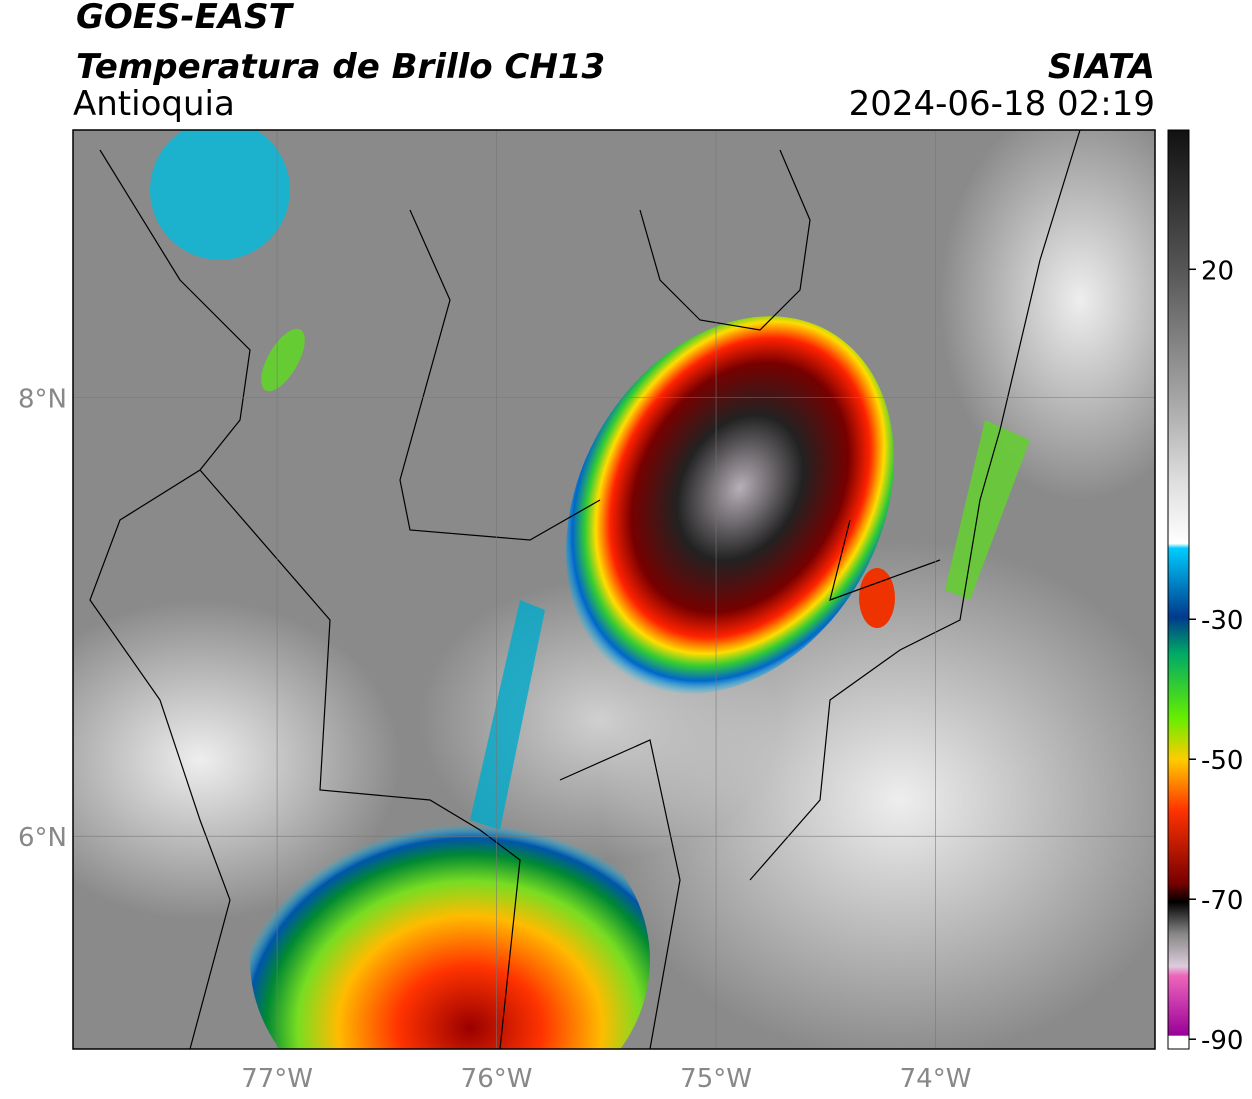  Describe the element at coordinates (1217, 271) in the screenshot. I see `colorbar-tick-label: 20` at that location.